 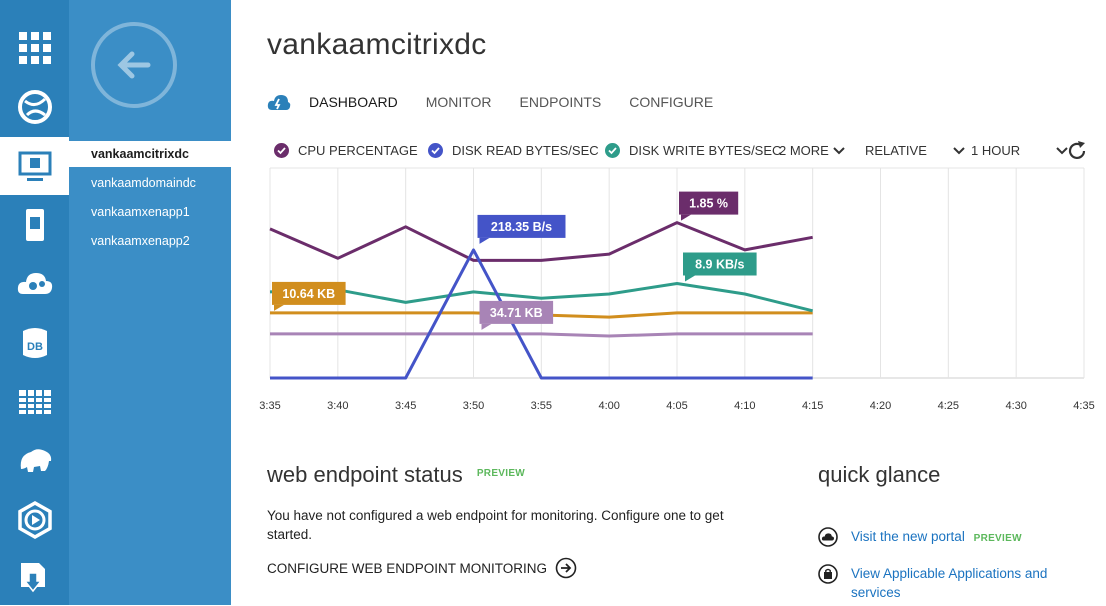 I want to click on value-callout-label: 34.71 KB, so click(x=516, y=313).